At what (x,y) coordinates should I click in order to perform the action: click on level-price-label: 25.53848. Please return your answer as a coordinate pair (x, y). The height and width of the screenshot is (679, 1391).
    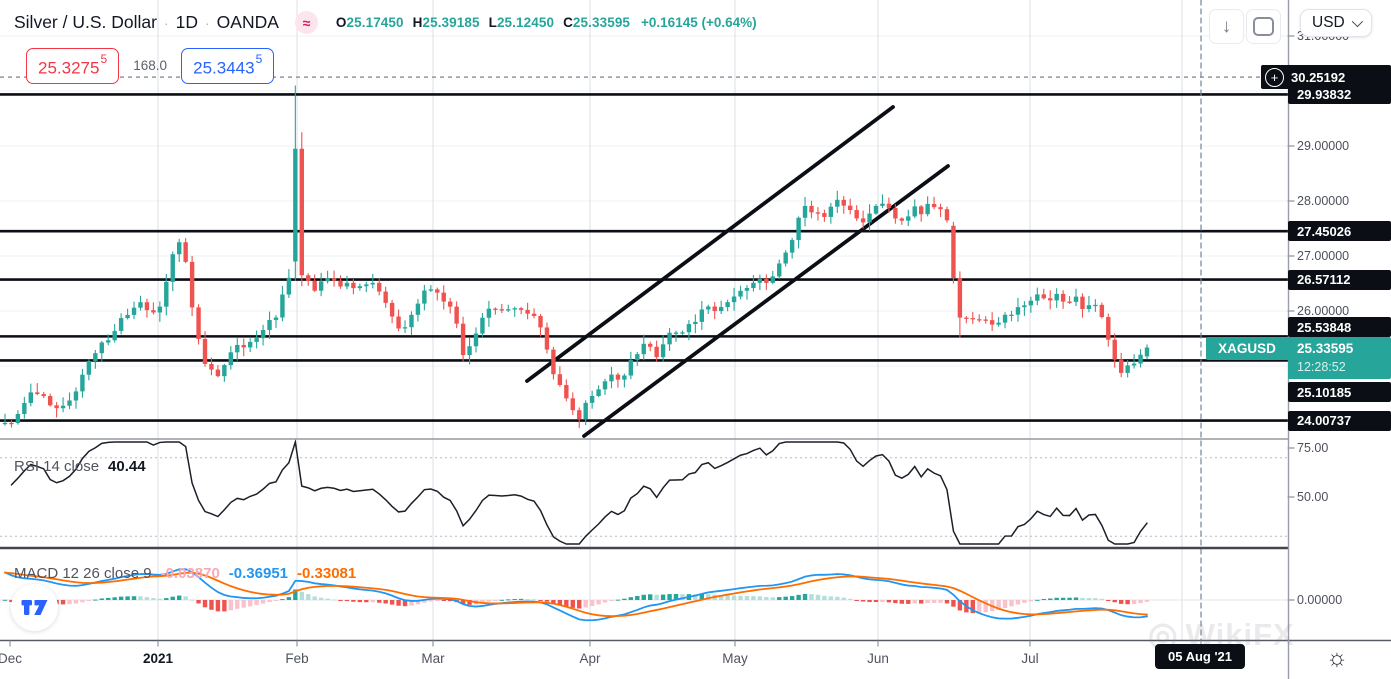
    Looking at the image, I should click on (1339, 327).